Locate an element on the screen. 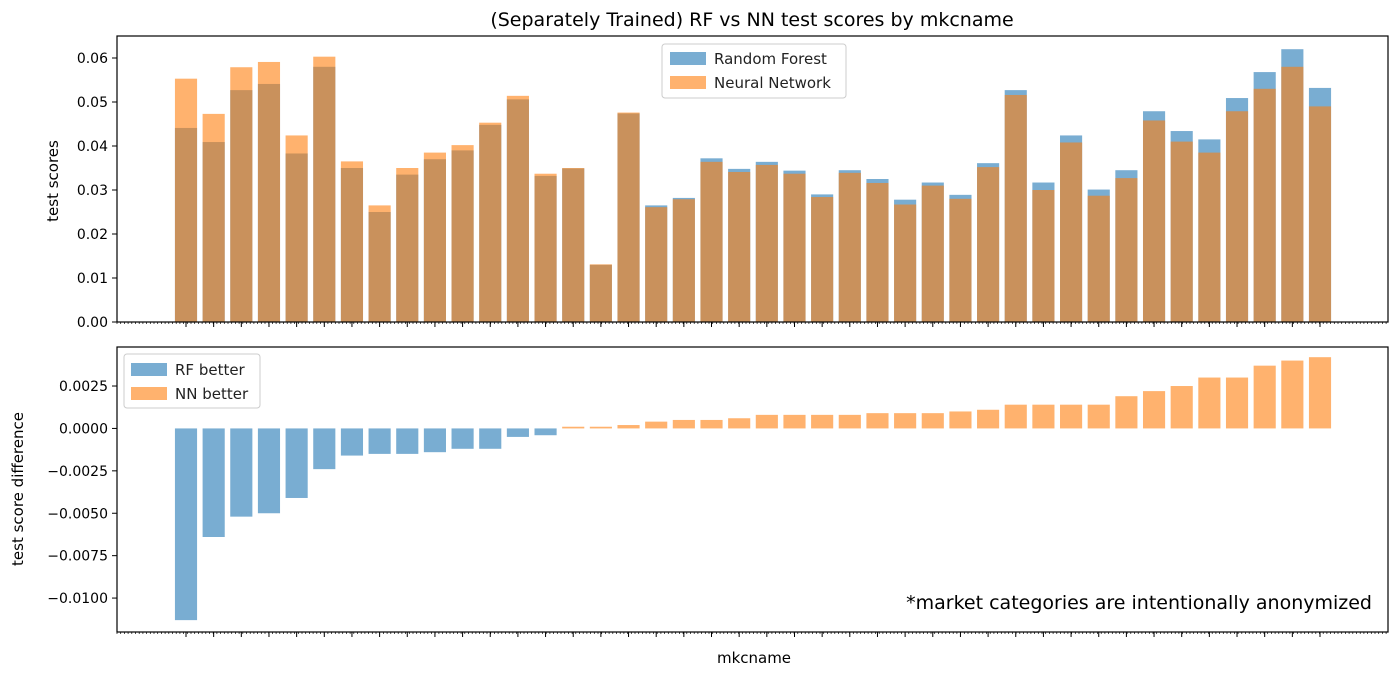 This screenshot has width=1400, height=686. legend-label-random-forest: Random Forest is located at coordinates (770, 59).